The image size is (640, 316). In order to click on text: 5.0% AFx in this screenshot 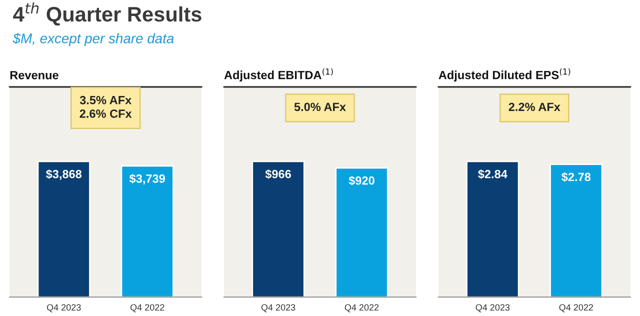, I will do `click(320, 107)`.